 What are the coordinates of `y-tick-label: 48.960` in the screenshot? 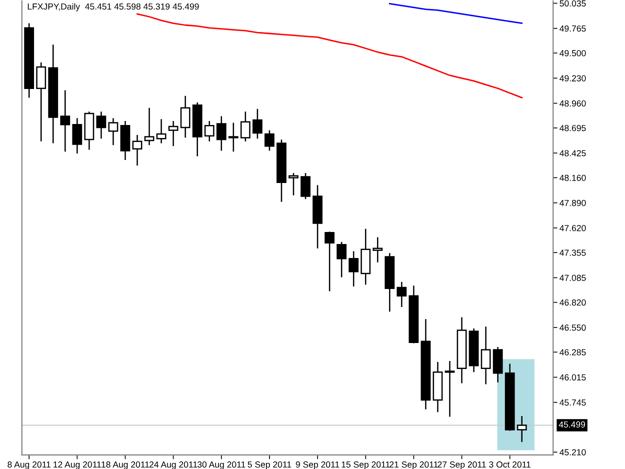 It's located at (573, 103).